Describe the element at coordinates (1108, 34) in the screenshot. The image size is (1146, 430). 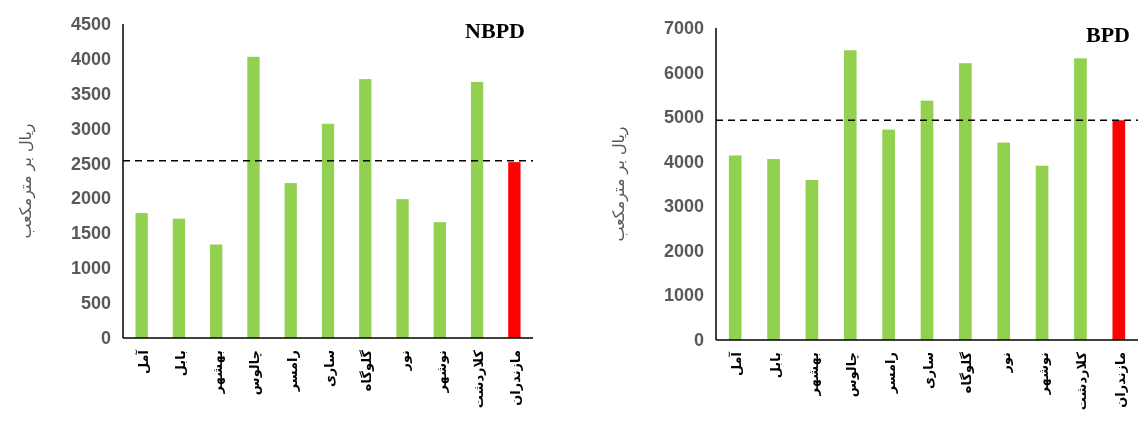
I see `chart-title: BPD` at that location.